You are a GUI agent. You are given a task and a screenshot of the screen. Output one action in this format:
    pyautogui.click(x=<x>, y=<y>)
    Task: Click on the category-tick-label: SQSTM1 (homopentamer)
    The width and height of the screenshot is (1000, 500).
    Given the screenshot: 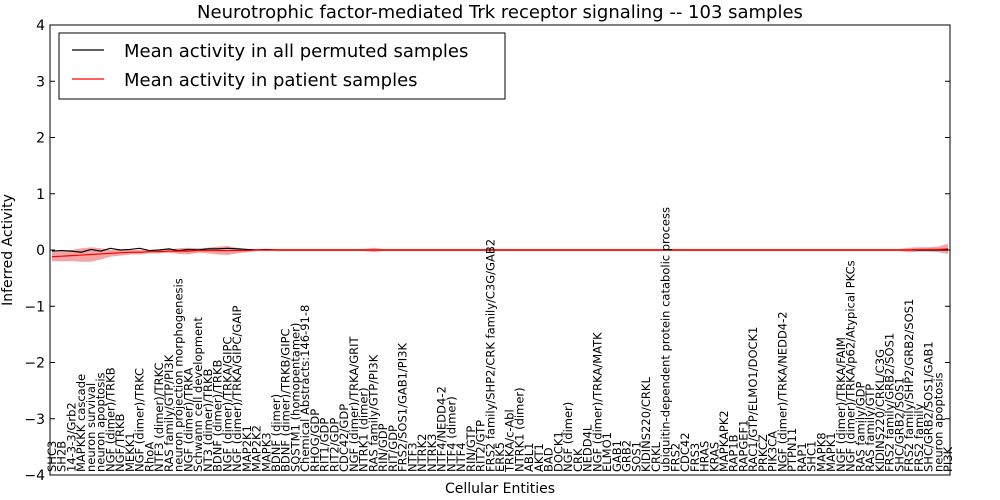 What is the action you would take?
    pyautogui.click(x=295, y=397)
    